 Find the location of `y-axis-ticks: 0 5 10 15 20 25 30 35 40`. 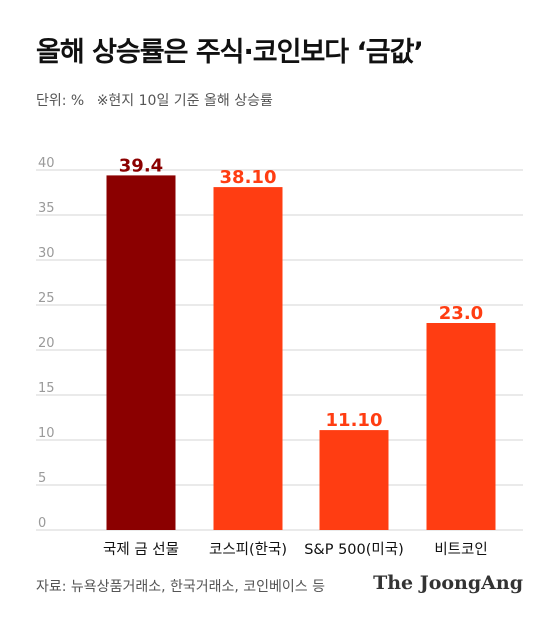

y-axis-ticks: 0 5 10 15 20 25 30 35 40 is located at coordinates (46, 343).